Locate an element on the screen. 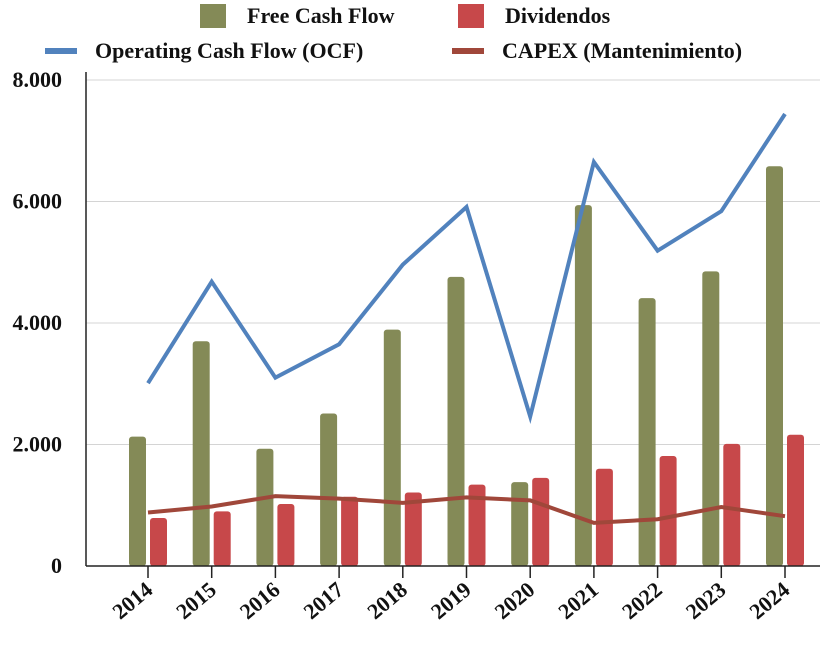  legend-item-dividendos: Dividendos is located at coordinates (534, 15).